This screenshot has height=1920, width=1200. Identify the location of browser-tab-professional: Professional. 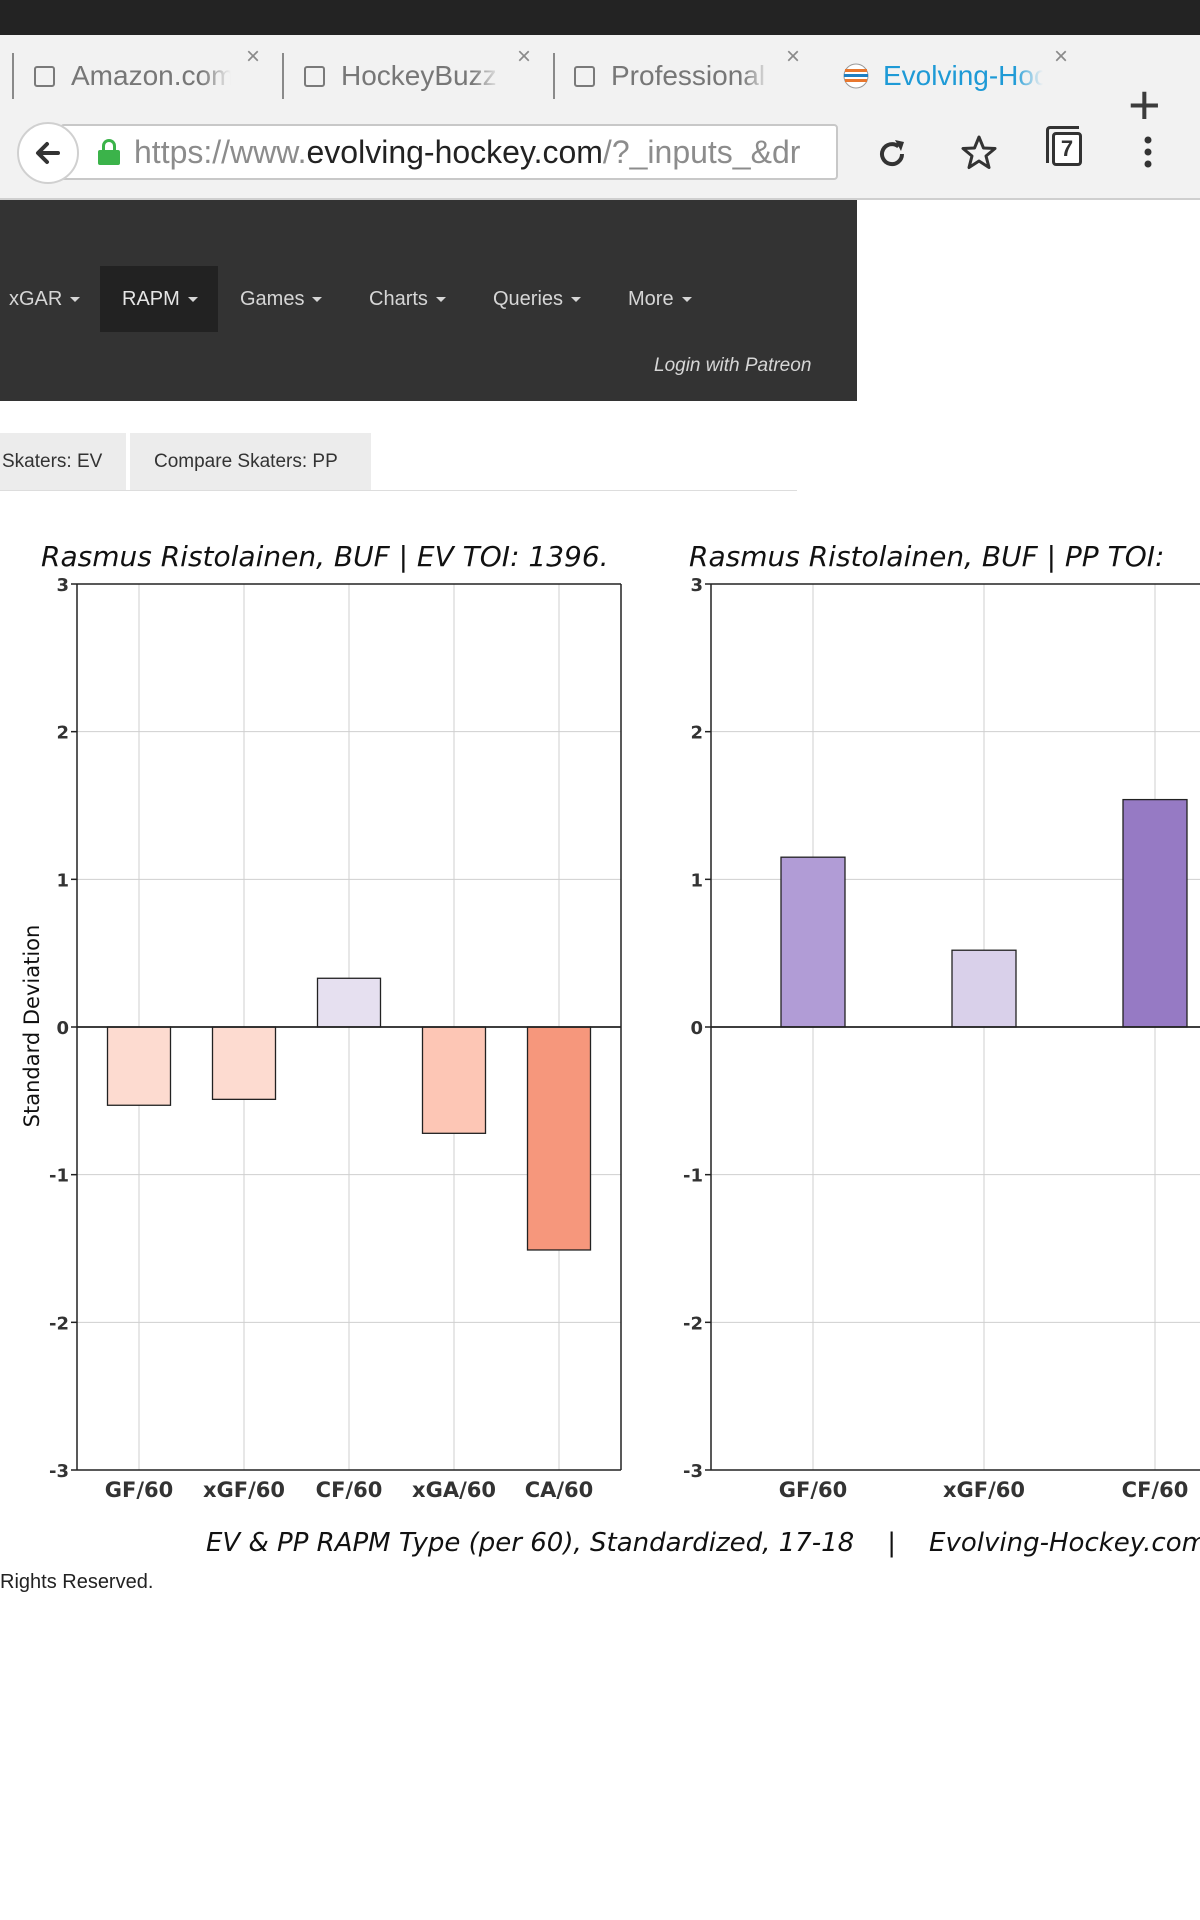
(672, 76).